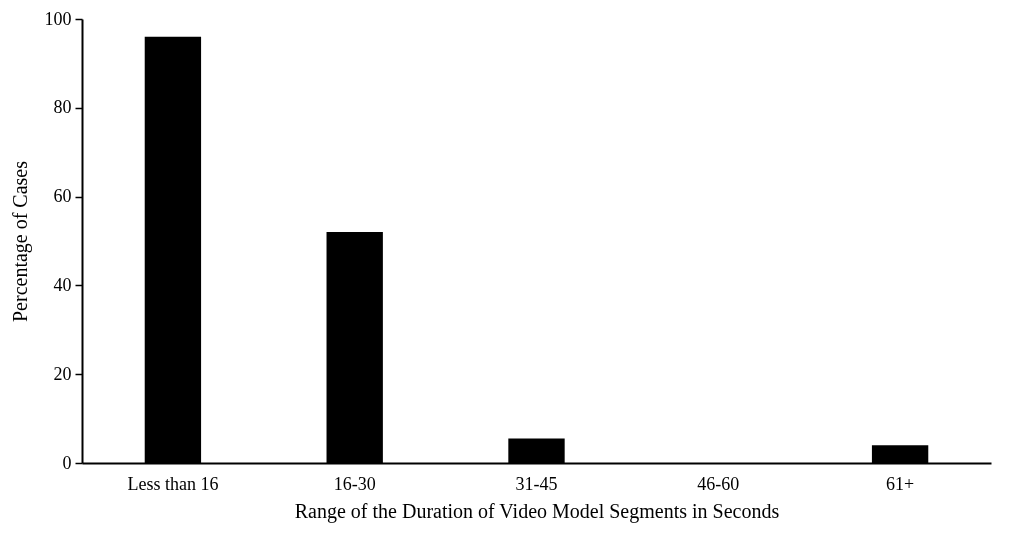  Describe the element at coordinates (62, 284) in the screenshot. I see `y-tick-label: 40` at that location.